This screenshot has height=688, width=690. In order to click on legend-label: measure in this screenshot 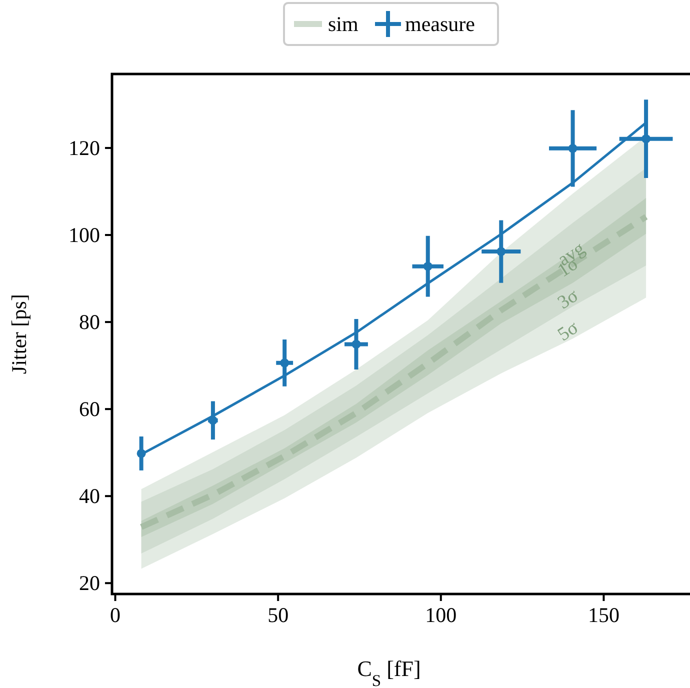, I will do `click(440, 24)`.